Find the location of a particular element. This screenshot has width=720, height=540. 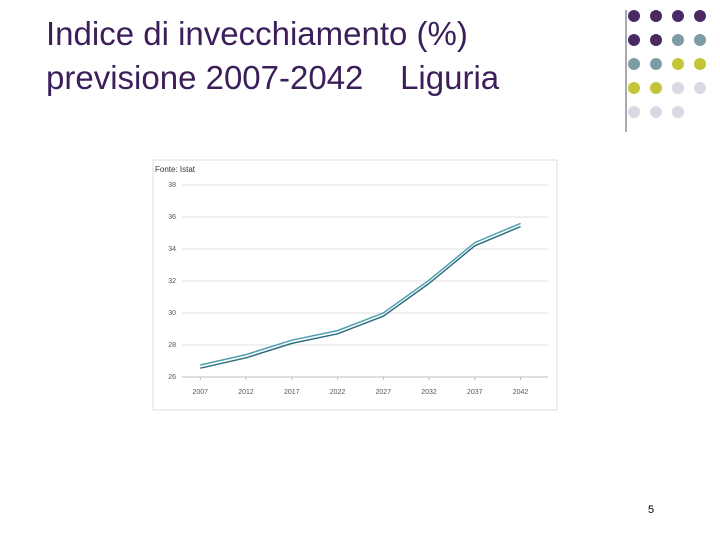

x-tick-label: 2027 is located at coordinates (384, 392).